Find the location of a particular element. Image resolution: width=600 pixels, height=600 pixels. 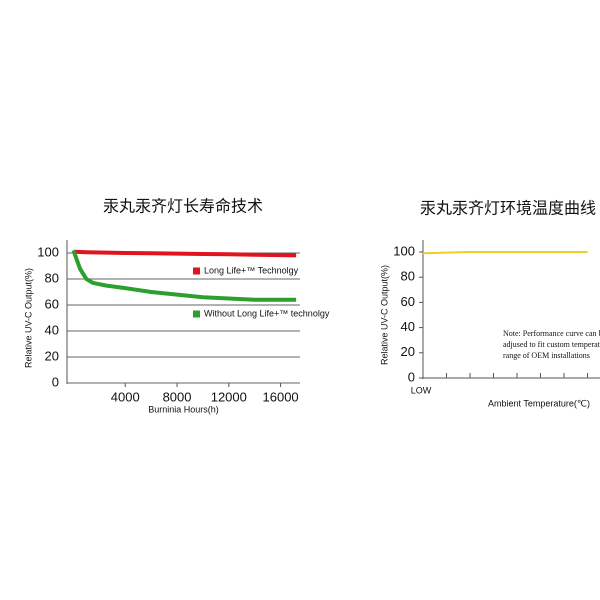

x-tick-label: 12000 is located at coordinates (229, 396).